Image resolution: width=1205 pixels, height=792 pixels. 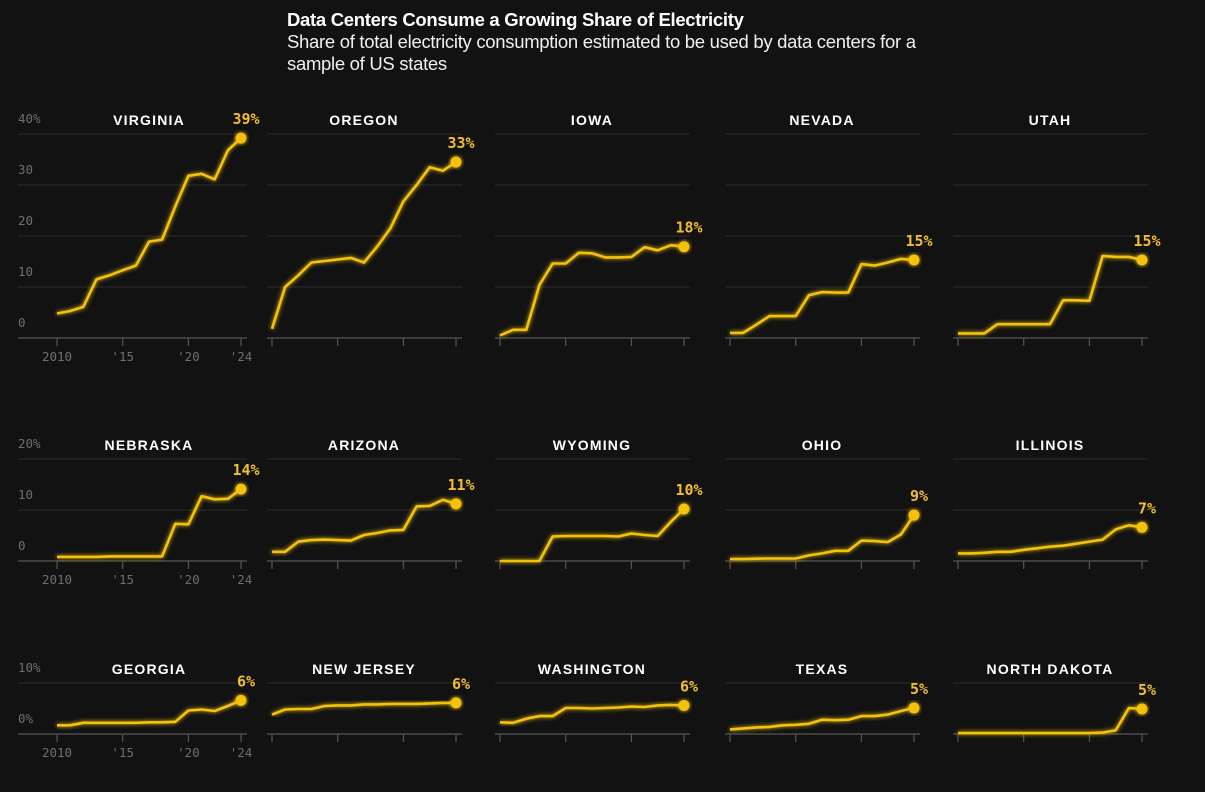 What do you see at coordinates (599, 229) in the screenshot?
I see `panel-iowa: IOWA 18%` at bounding box center [599, 229].